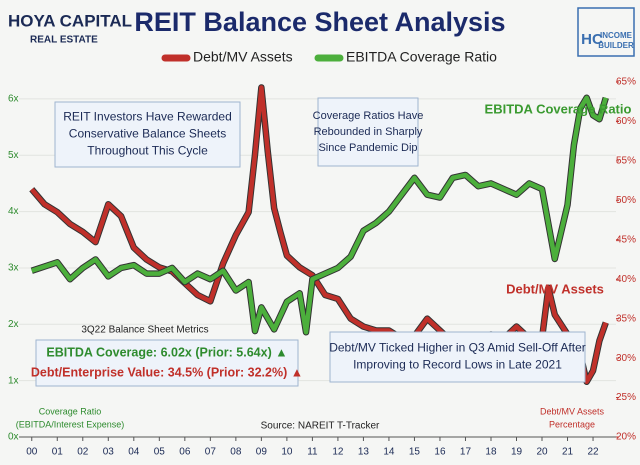 This screenshot has height=465, width=640. What do you see at coordinates (147, 151) in the screenshot?
I see `annotation: Throughout This Cycle` at bounding box center [147, 151].